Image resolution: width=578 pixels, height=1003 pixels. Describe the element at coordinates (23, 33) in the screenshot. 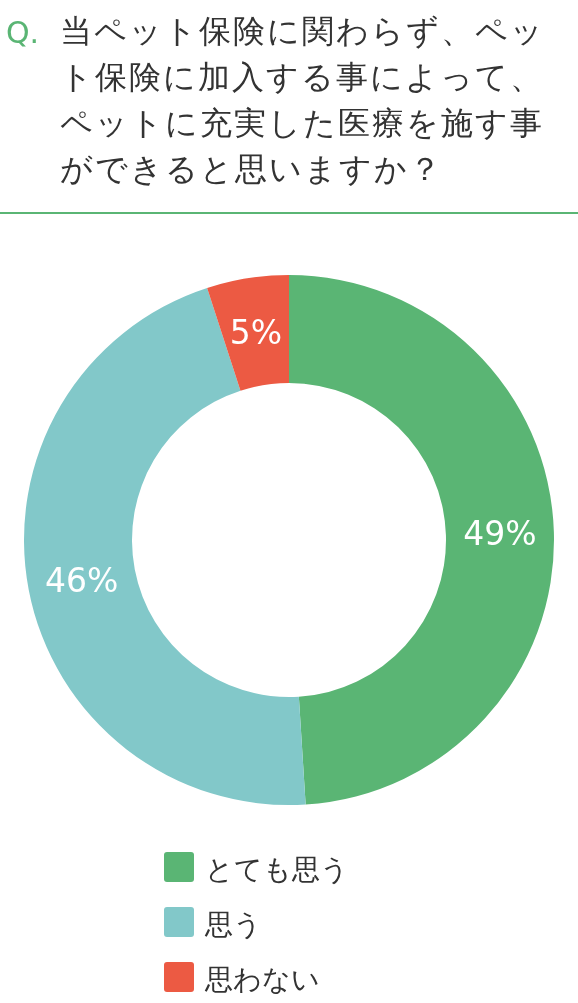

I see `text: Q.` at that location.